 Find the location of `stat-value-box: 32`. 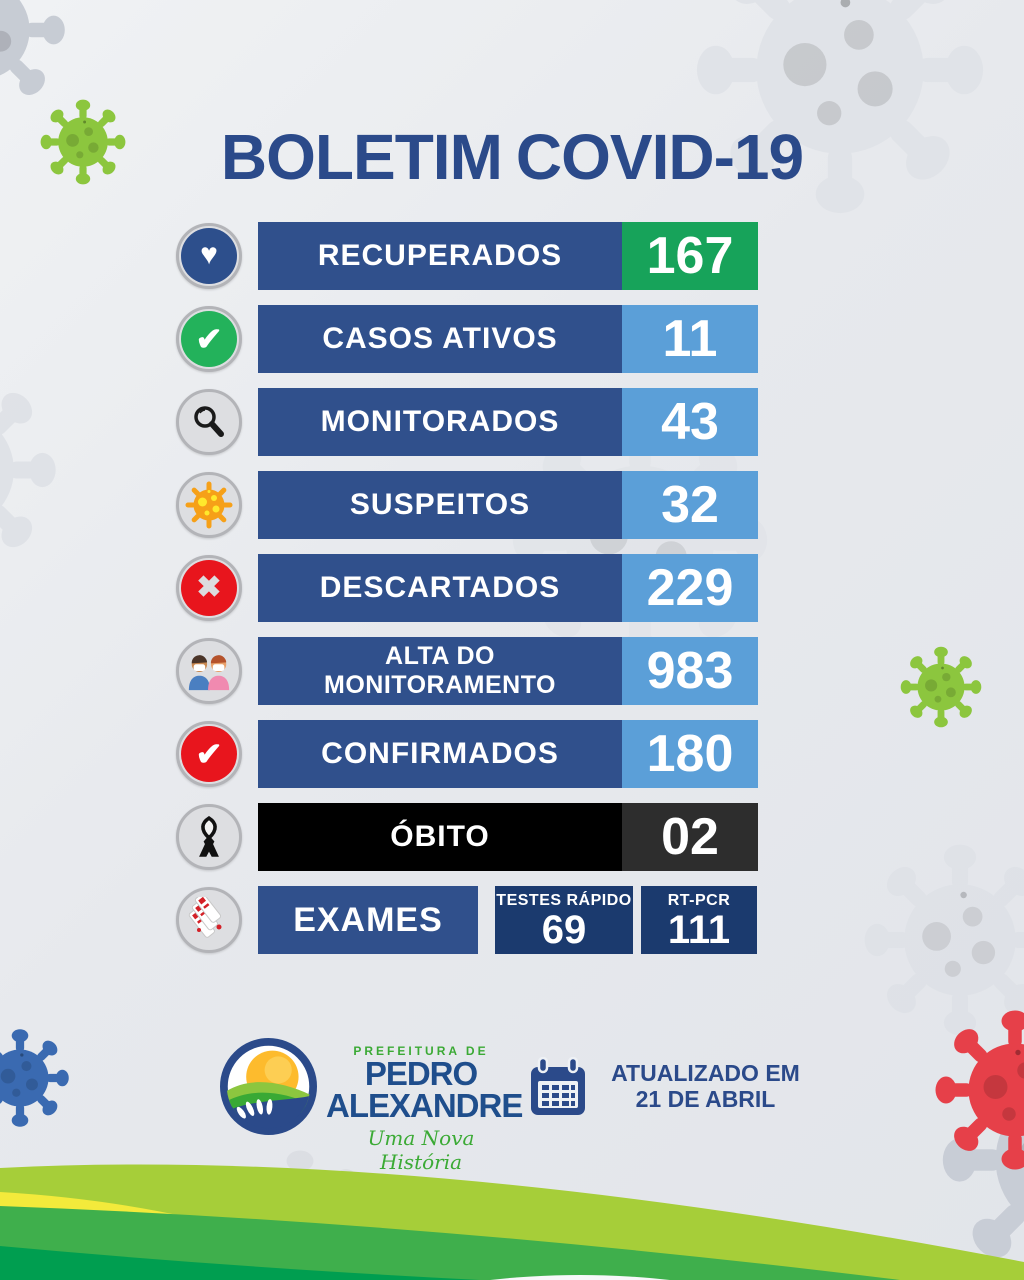

stat-value-box: 32 is located at coordinates (690, 505).